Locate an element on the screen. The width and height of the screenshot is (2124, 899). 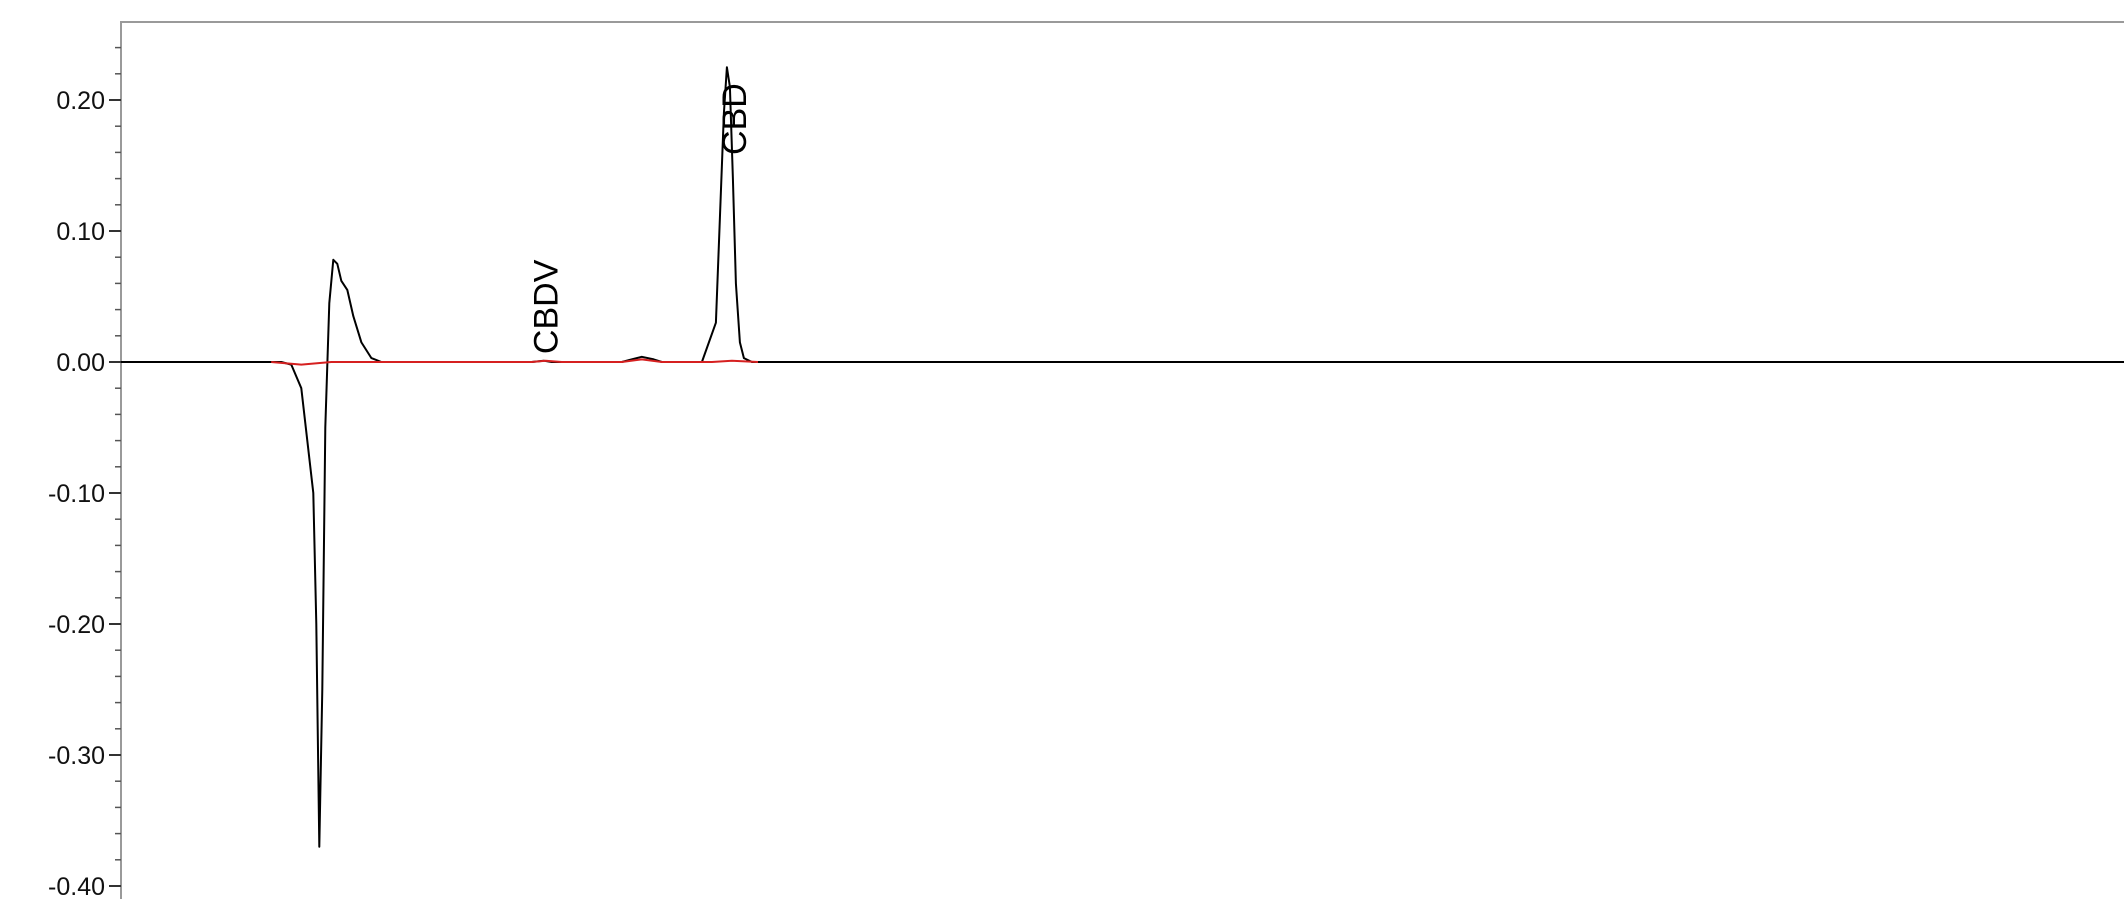
y-tick-label: -0.30 is located at coordinates (76, 756).